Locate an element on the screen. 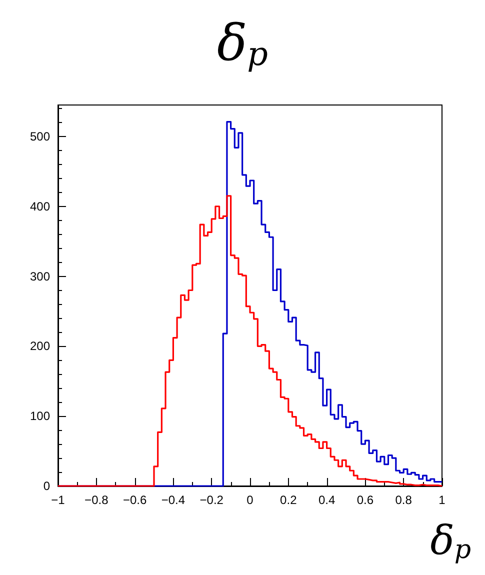 This screenshot has width=485, height=575. x-axis-title: δp is located at coordinates (451, 541).